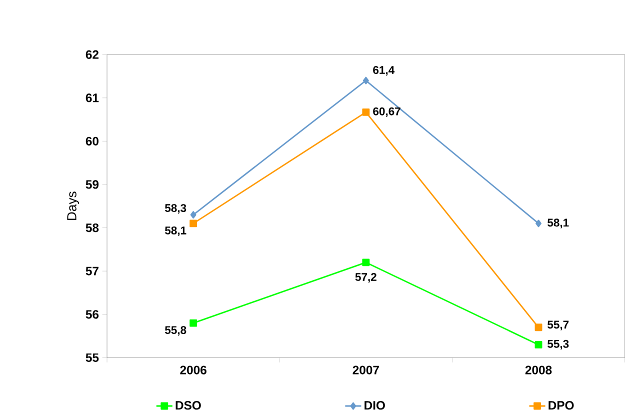 The width and height of the screenshot is (625, 415). What do you see at coordinates (365, 278) in the screenshot?
I see `data-label: 57,2` at bounding box center [365, 278].